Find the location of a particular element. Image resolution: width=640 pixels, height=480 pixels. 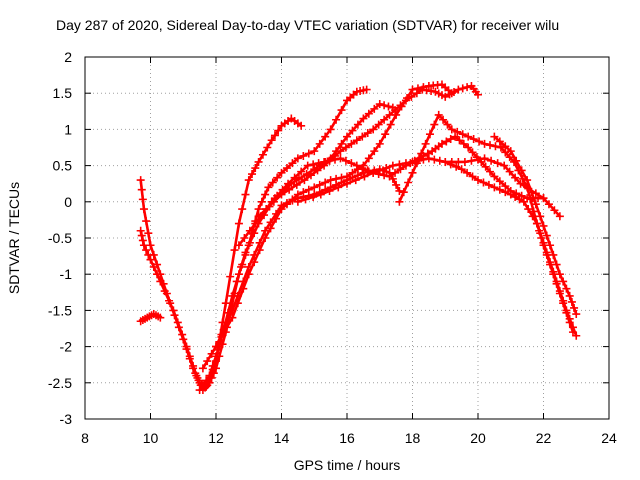

y-tick-label: 0.5 is located at coordinates (63, 166).